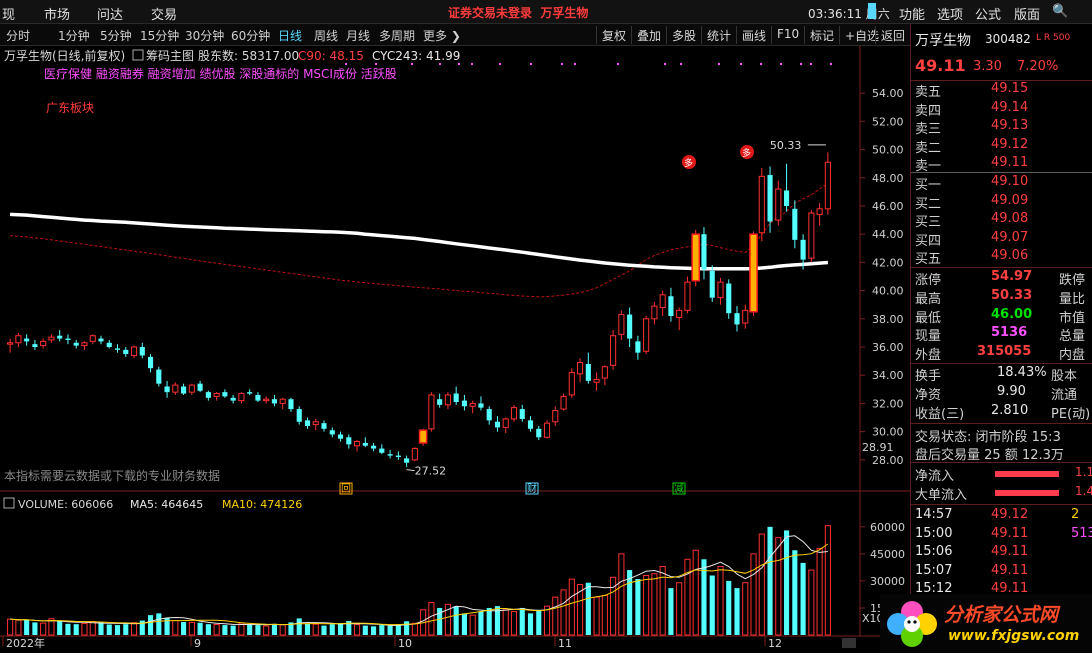 This screenshot has width=1092, height=653. I want to click on multi-stock-button: 多股, so click(683, 35).